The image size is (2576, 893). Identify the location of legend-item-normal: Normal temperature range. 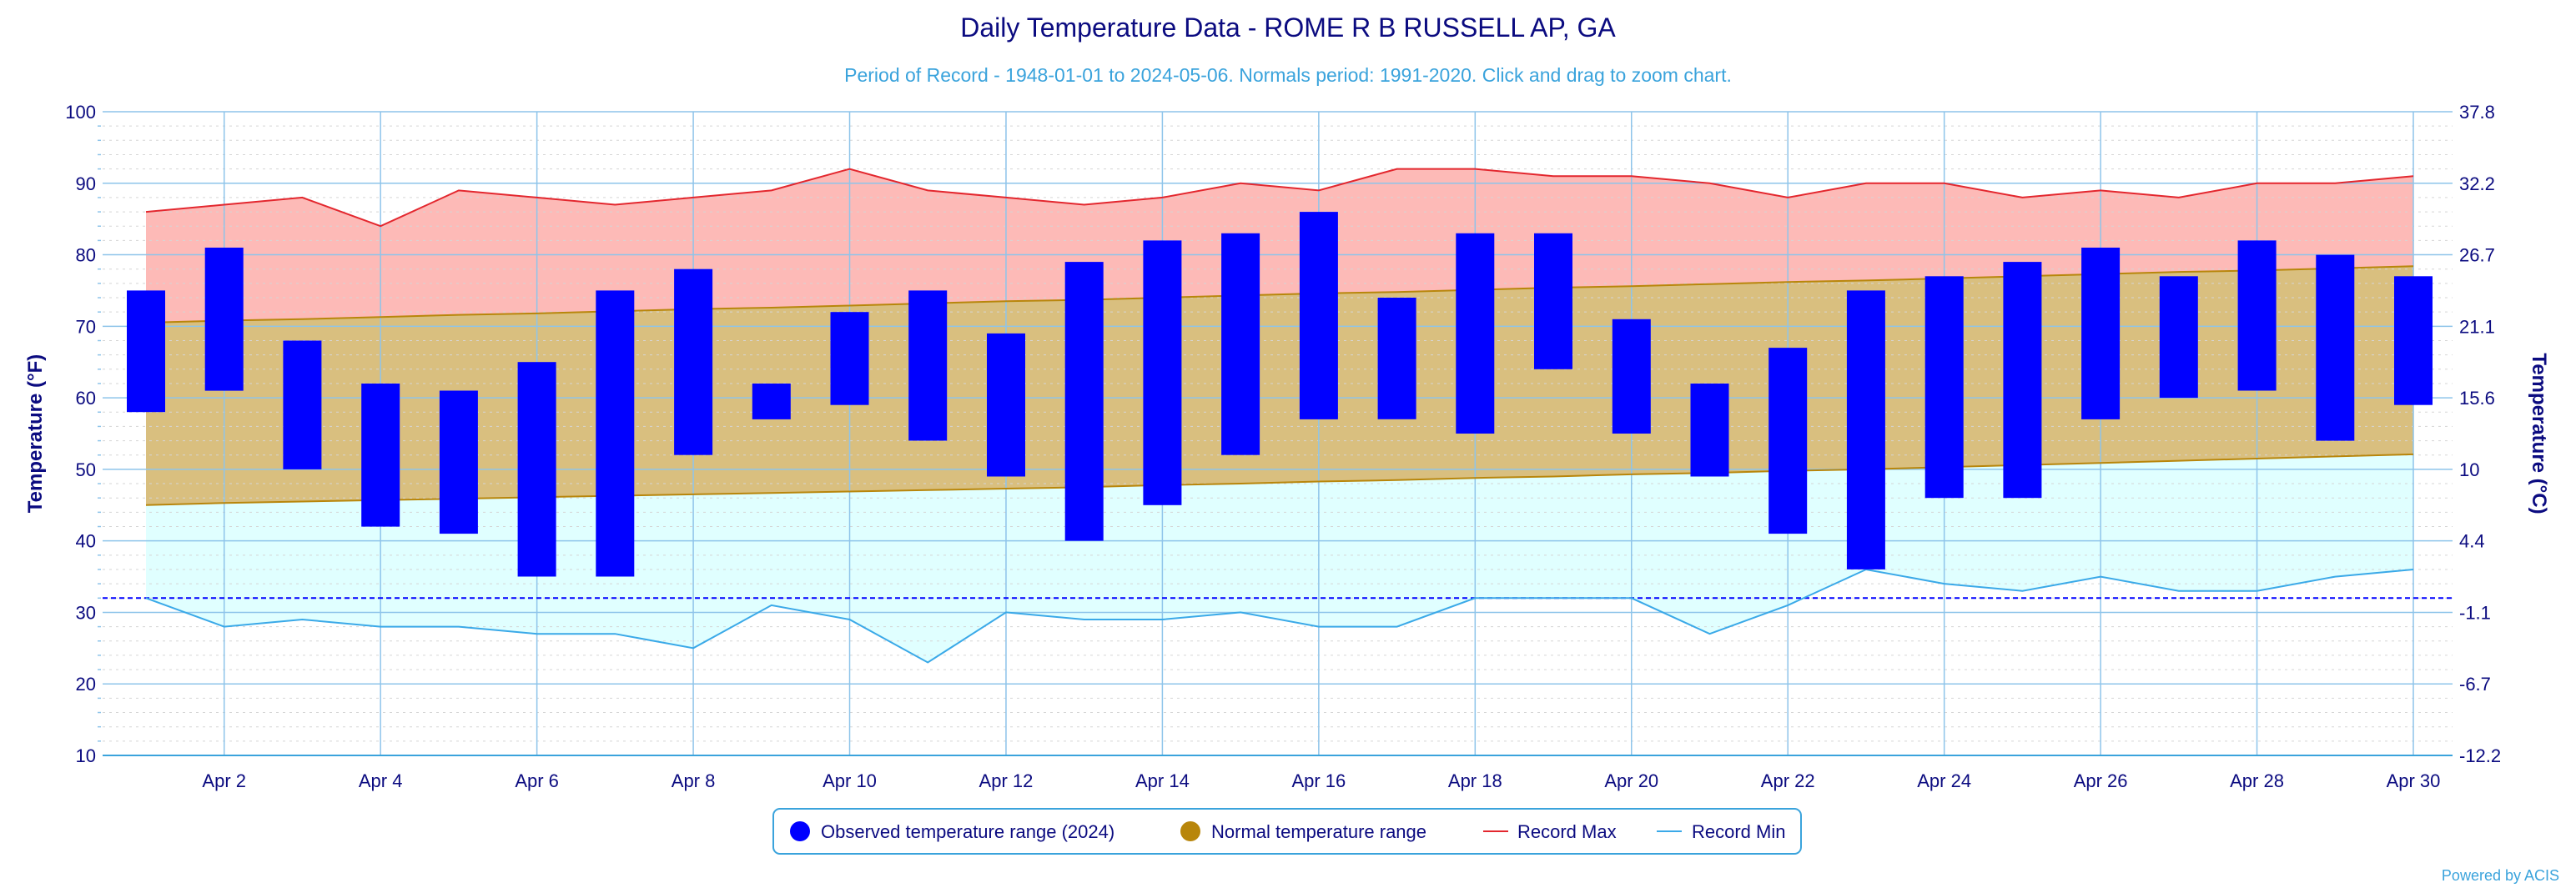
(1303, 831).